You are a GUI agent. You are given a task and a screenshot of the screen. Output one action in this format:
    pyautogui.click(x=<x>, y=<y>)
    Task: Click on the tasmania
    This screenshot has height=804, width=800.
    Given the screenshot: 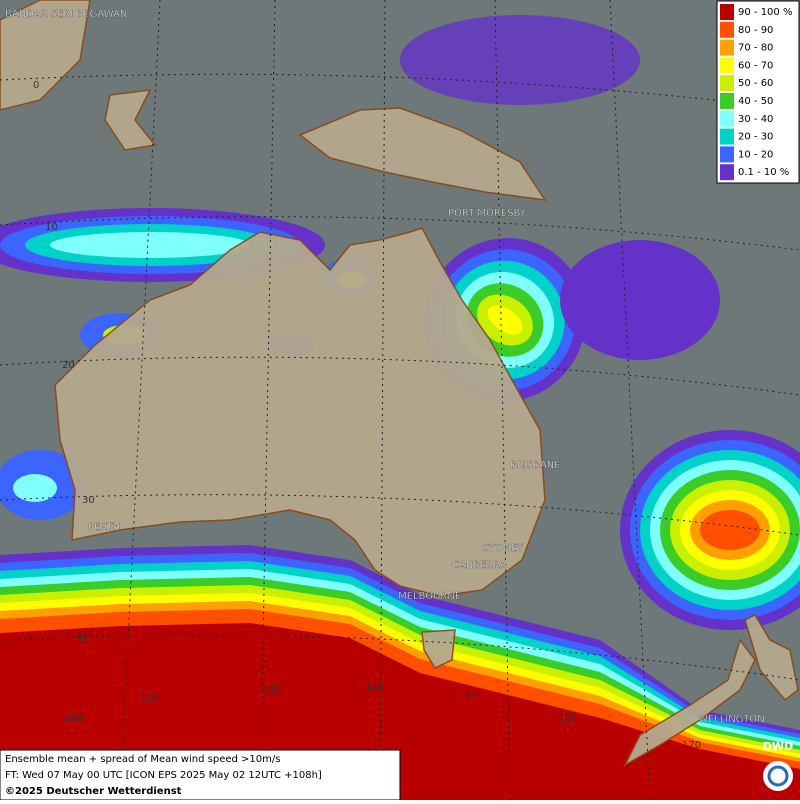 What is the action you would take?
    pyautogui.click(x=438, y=649)
    